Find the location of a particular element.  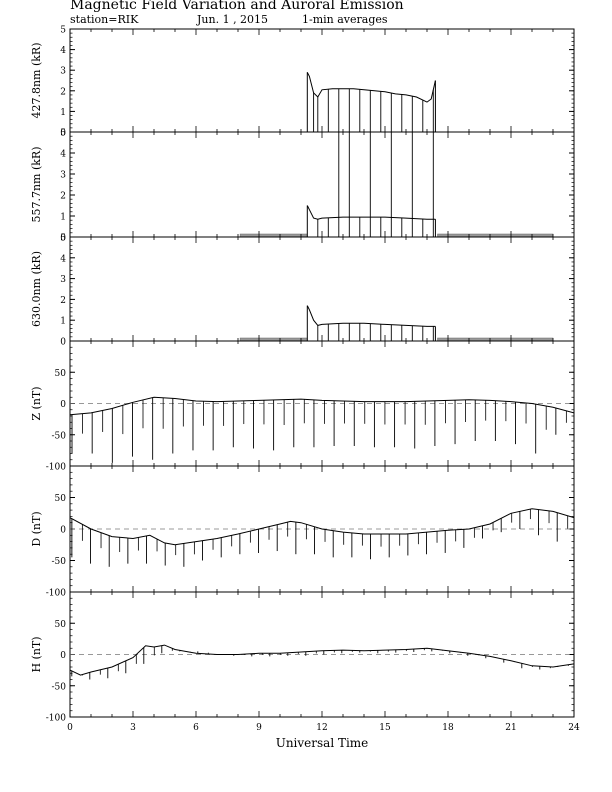

station-label: station=RIK is located at coordinates (104, 19).